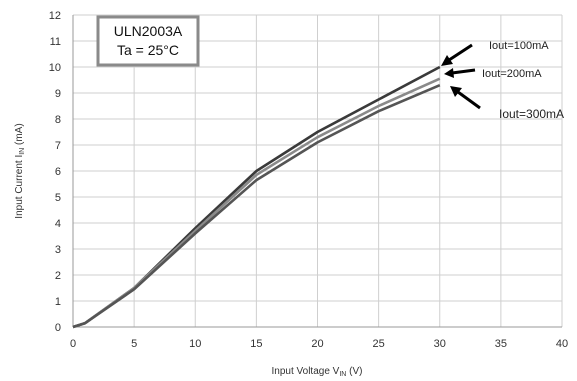 This screenshot has width=577, height=381. I want to click on title-box: ULN2003A Ta = 25°C, so click(148, 41).